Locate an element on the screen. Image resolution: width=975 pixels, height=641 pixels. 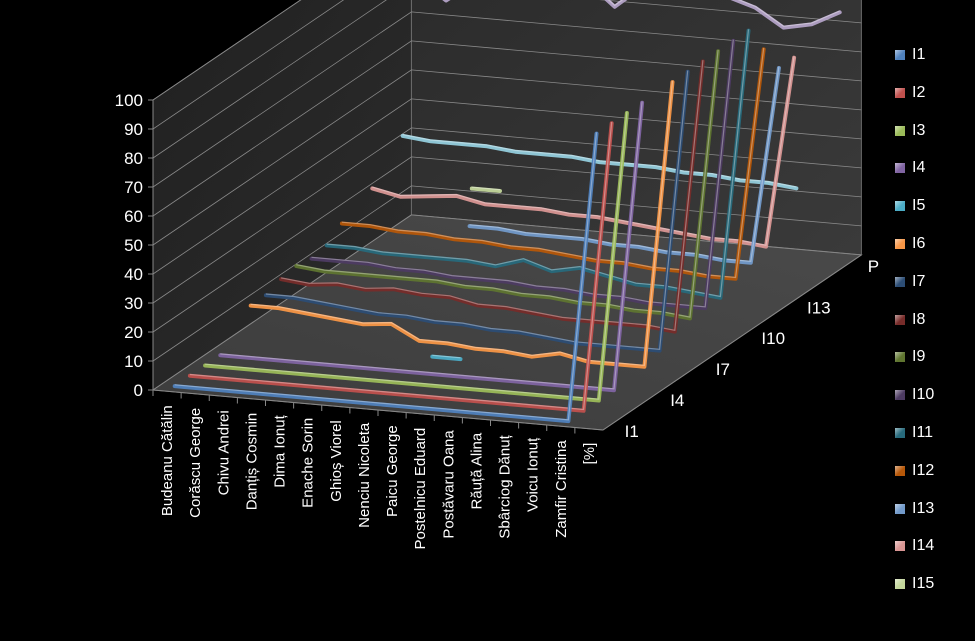
legend-label: I1 is located at coordinates (919, 54).